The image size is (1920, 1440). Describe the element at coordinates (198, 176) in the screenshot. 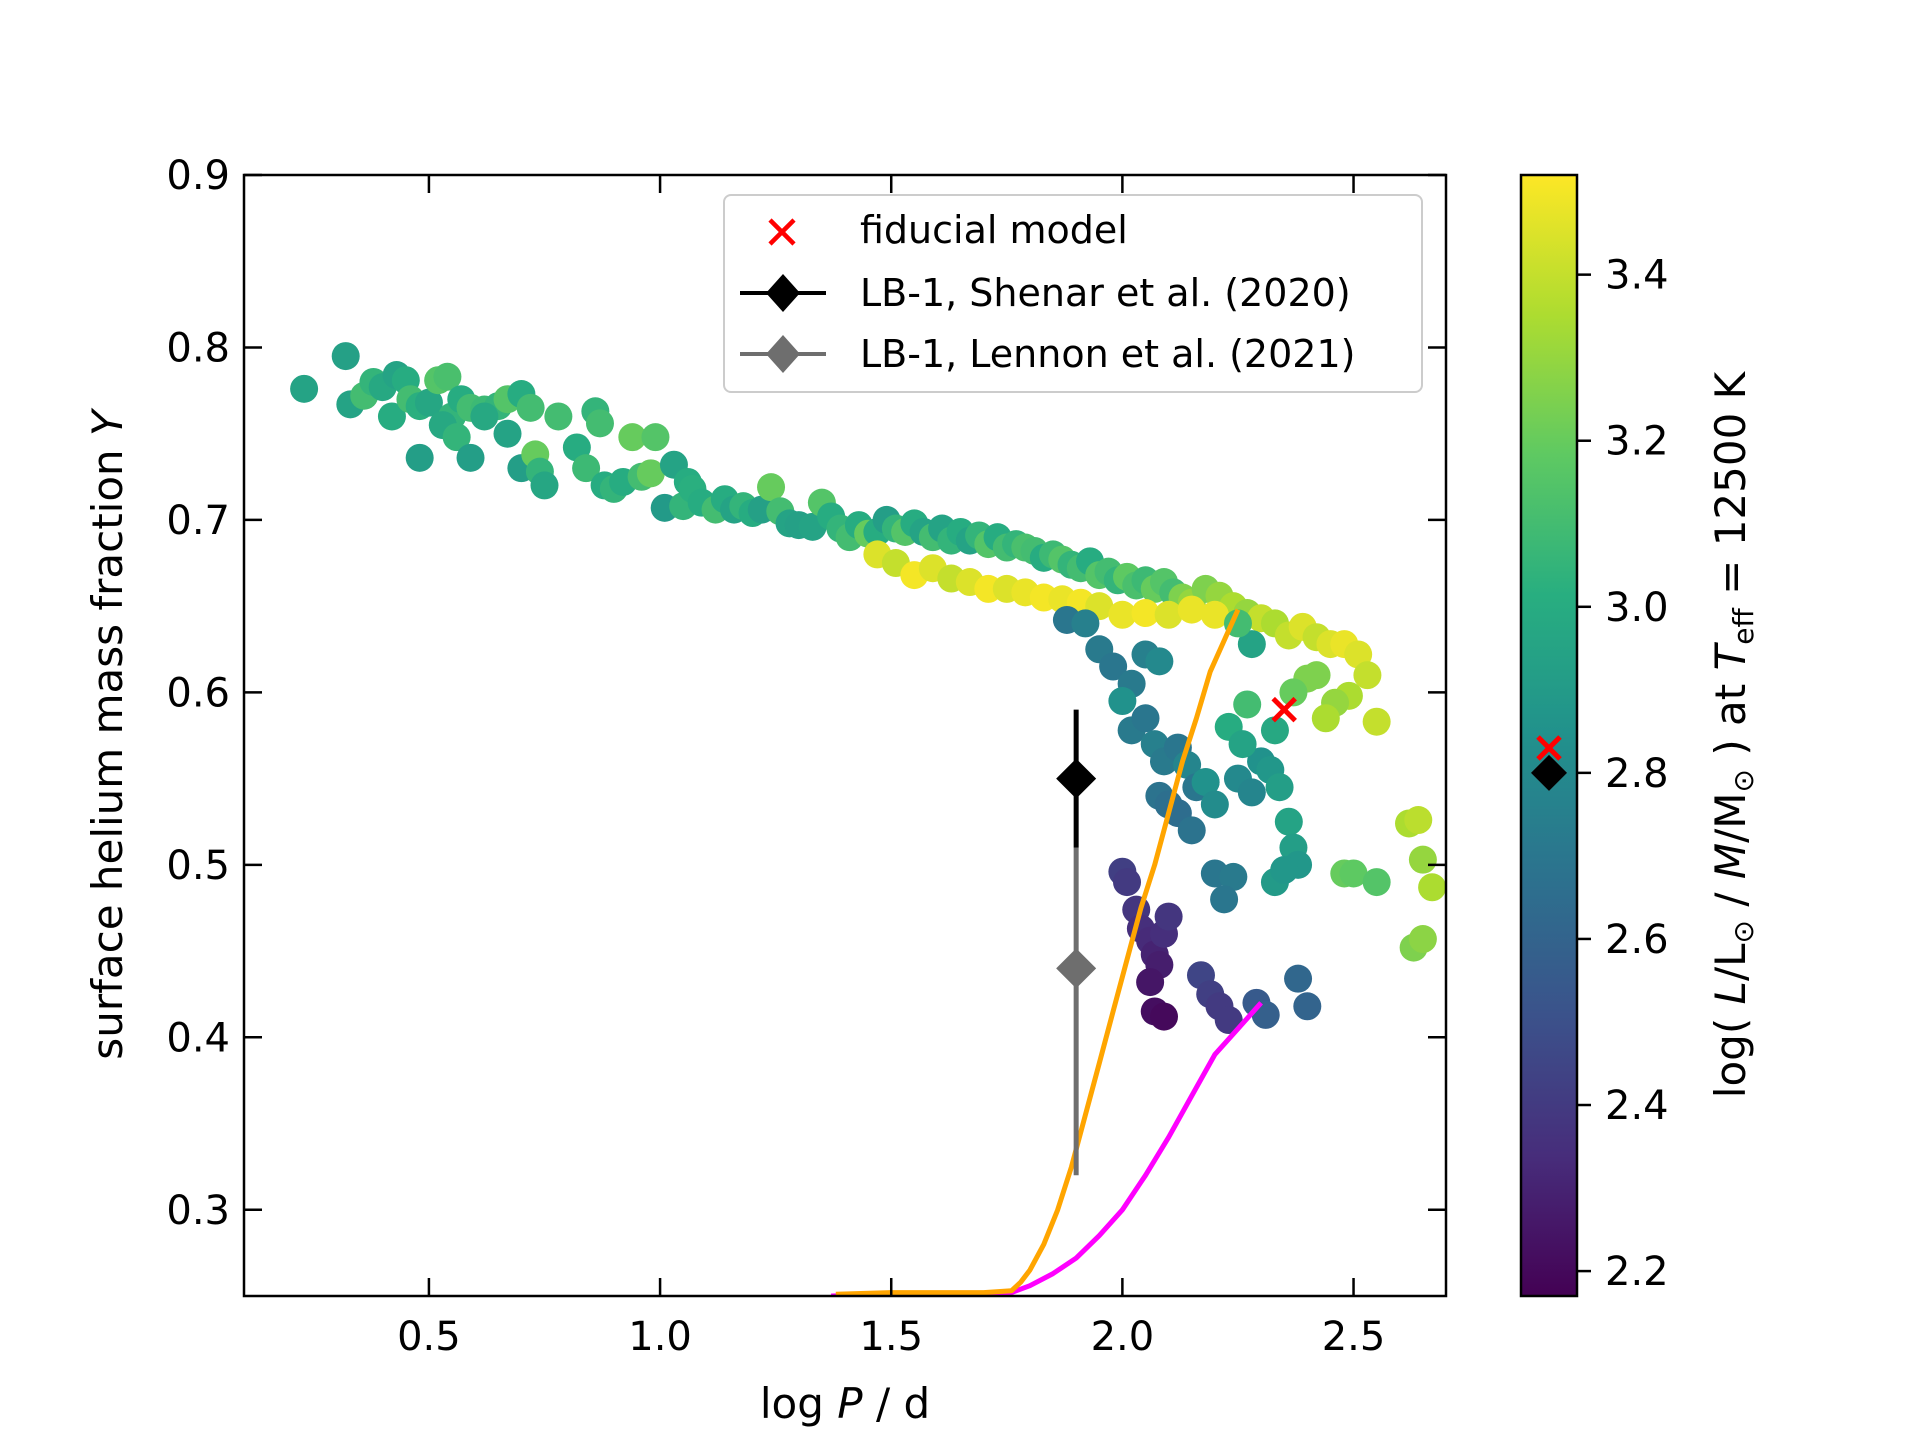

I see `y-tick-label-6: 0.9` at that location.